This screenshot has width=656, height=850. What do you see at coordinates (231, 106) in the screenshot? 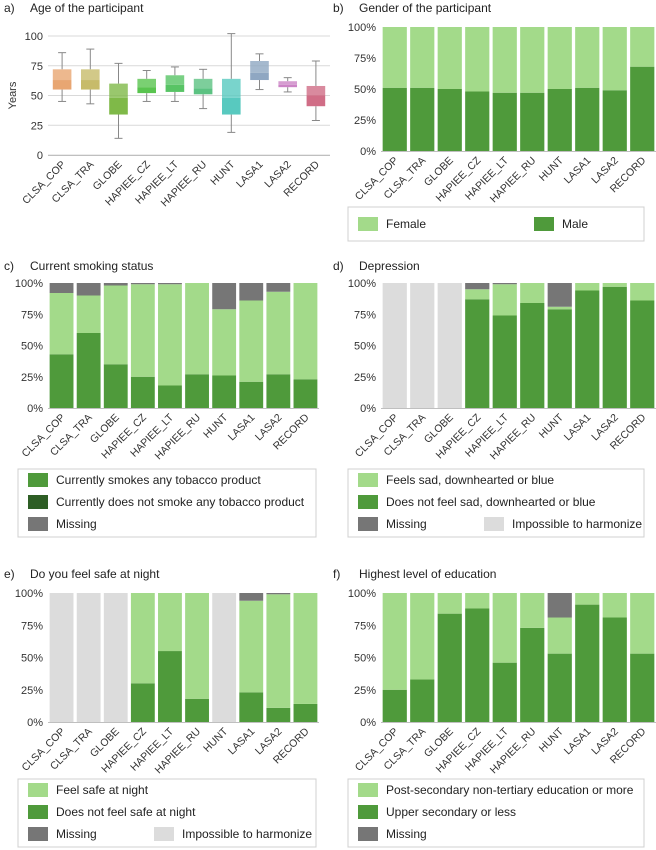
I see `box-lower-half` at bounding box center [231, 106].